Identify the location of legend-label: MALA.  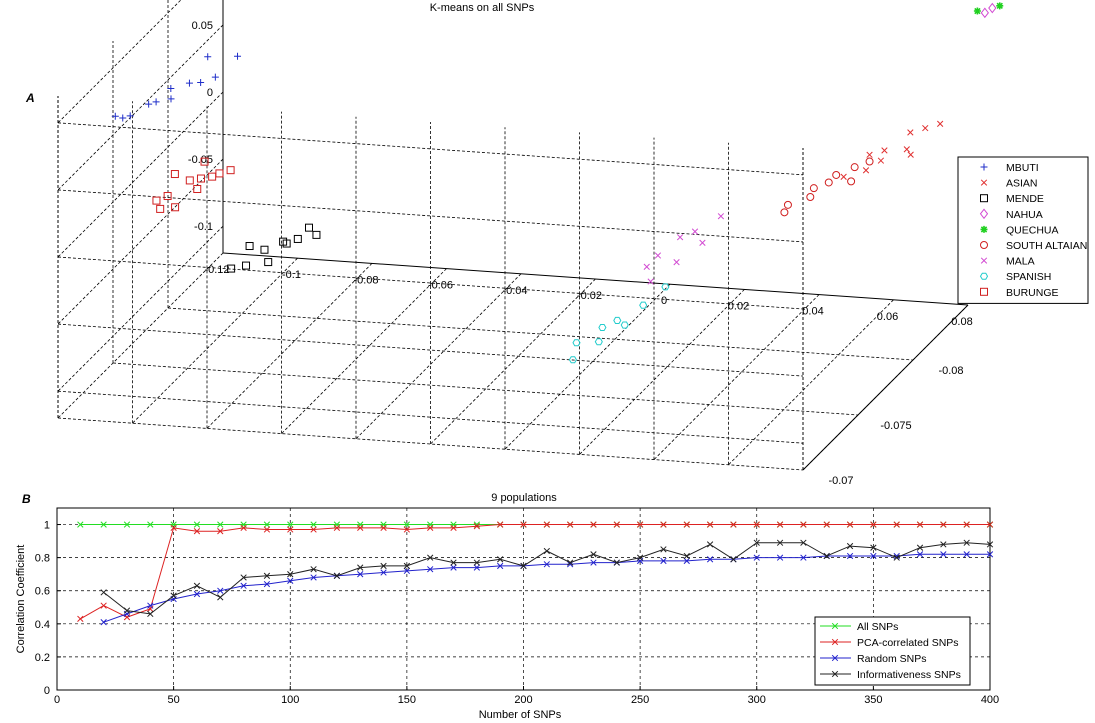
(1020, 262).